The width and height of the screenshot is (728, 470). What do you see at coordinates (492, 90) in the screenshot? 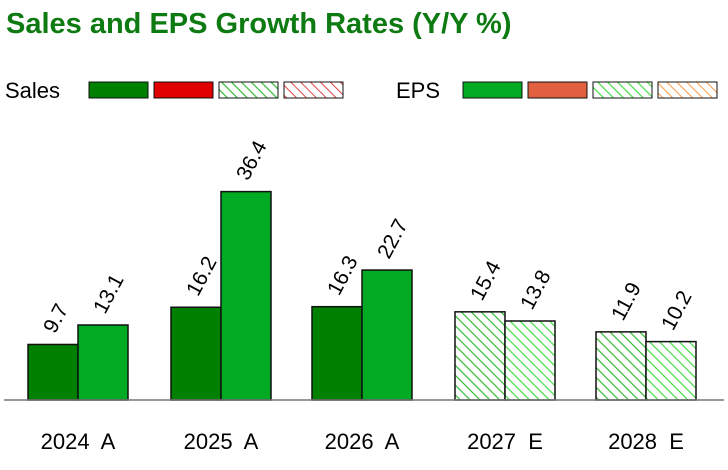
I see `legend-swatch-eps-actual-positive` at bounding box center [492, 90].